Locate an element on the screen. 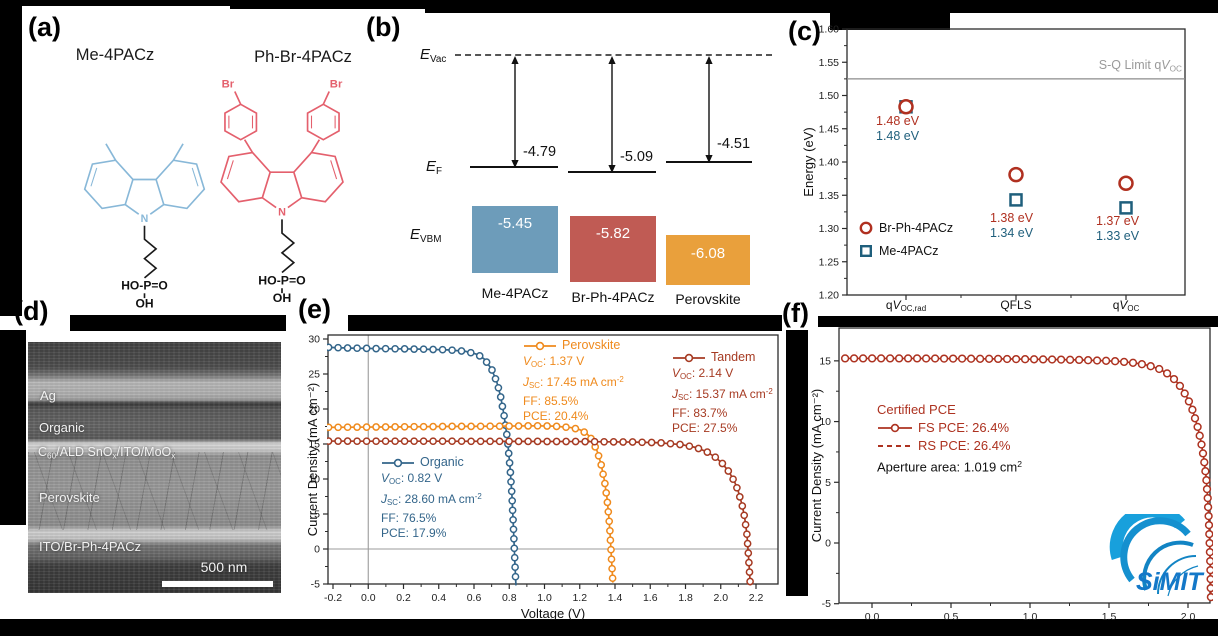  panel-label-c: (c) is located at coordinates (804, 31).